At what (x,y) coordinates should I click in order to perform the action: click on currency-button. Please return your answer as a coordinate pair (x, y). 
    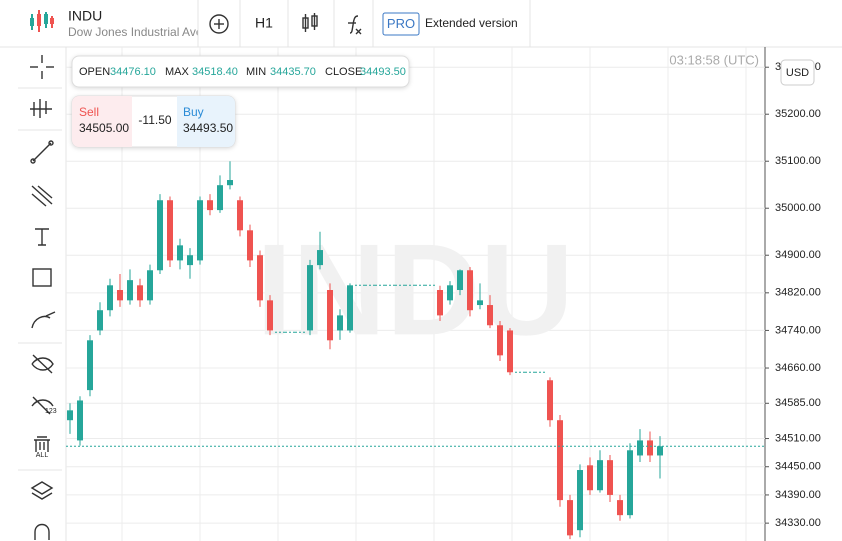
    Looking at the image, I should click on (797, 72).